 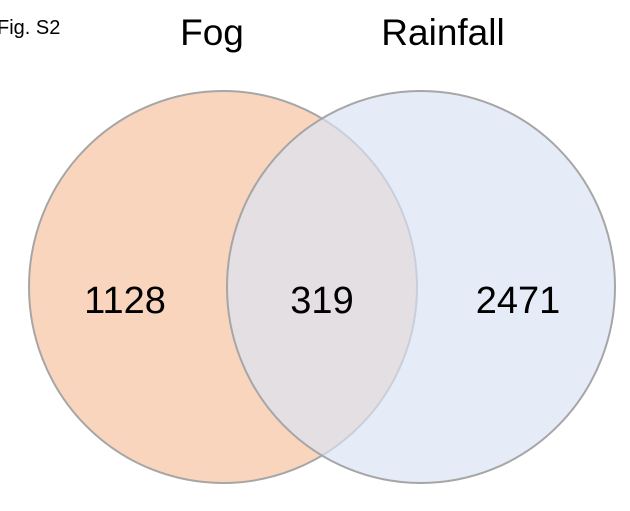 What do you see at coordinates (212, 32) in the screenshot?
I see `set-title-fog: Fog` at bounding box center [212, 32].